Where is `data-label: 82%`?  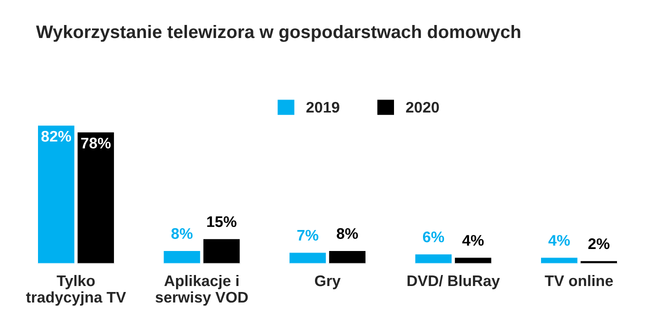
data-label: 82% is located at coordinates (56, 136).